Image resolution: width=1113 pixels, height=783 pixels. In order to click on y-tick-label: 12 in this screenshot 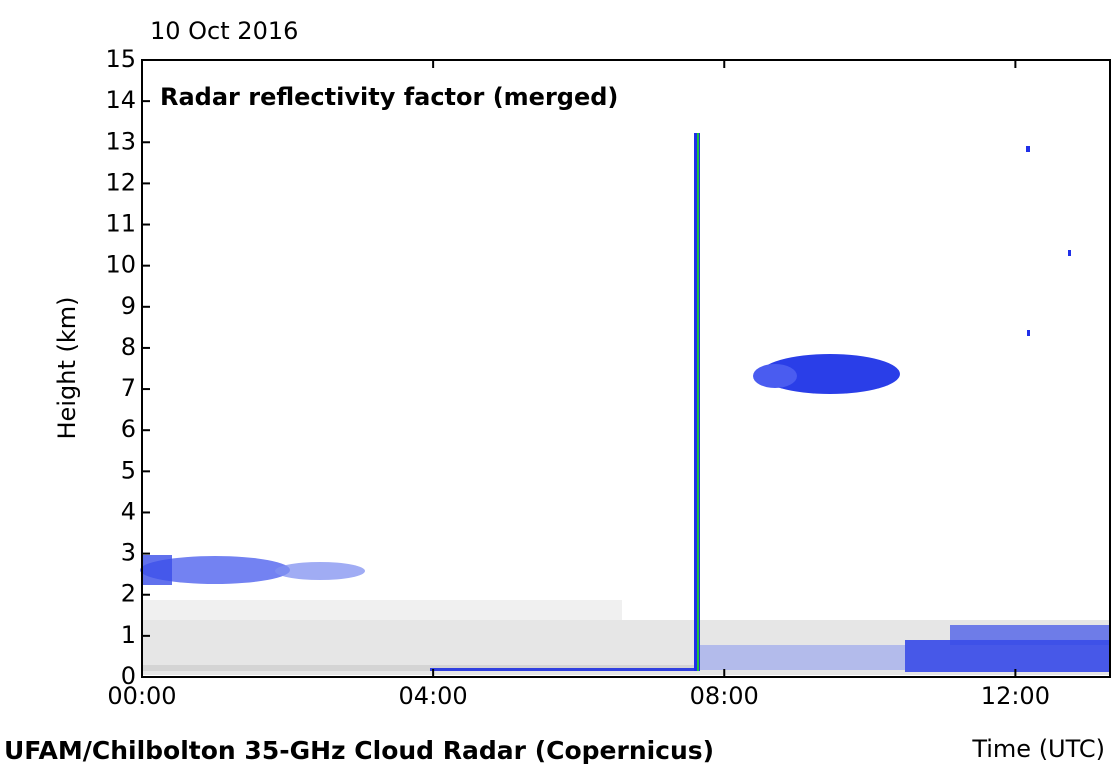, I will do `click(120, 182)`.